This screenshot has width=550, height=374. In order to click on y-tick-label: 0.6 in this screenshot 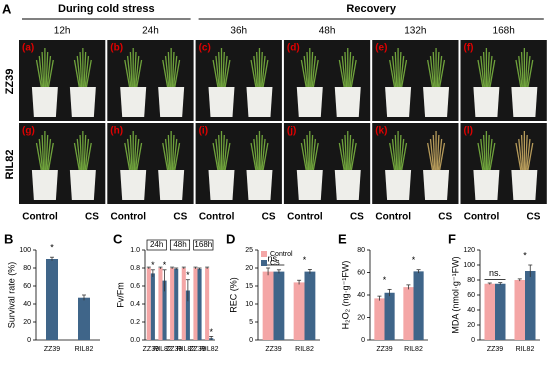, I will do `click(135, 286)`.